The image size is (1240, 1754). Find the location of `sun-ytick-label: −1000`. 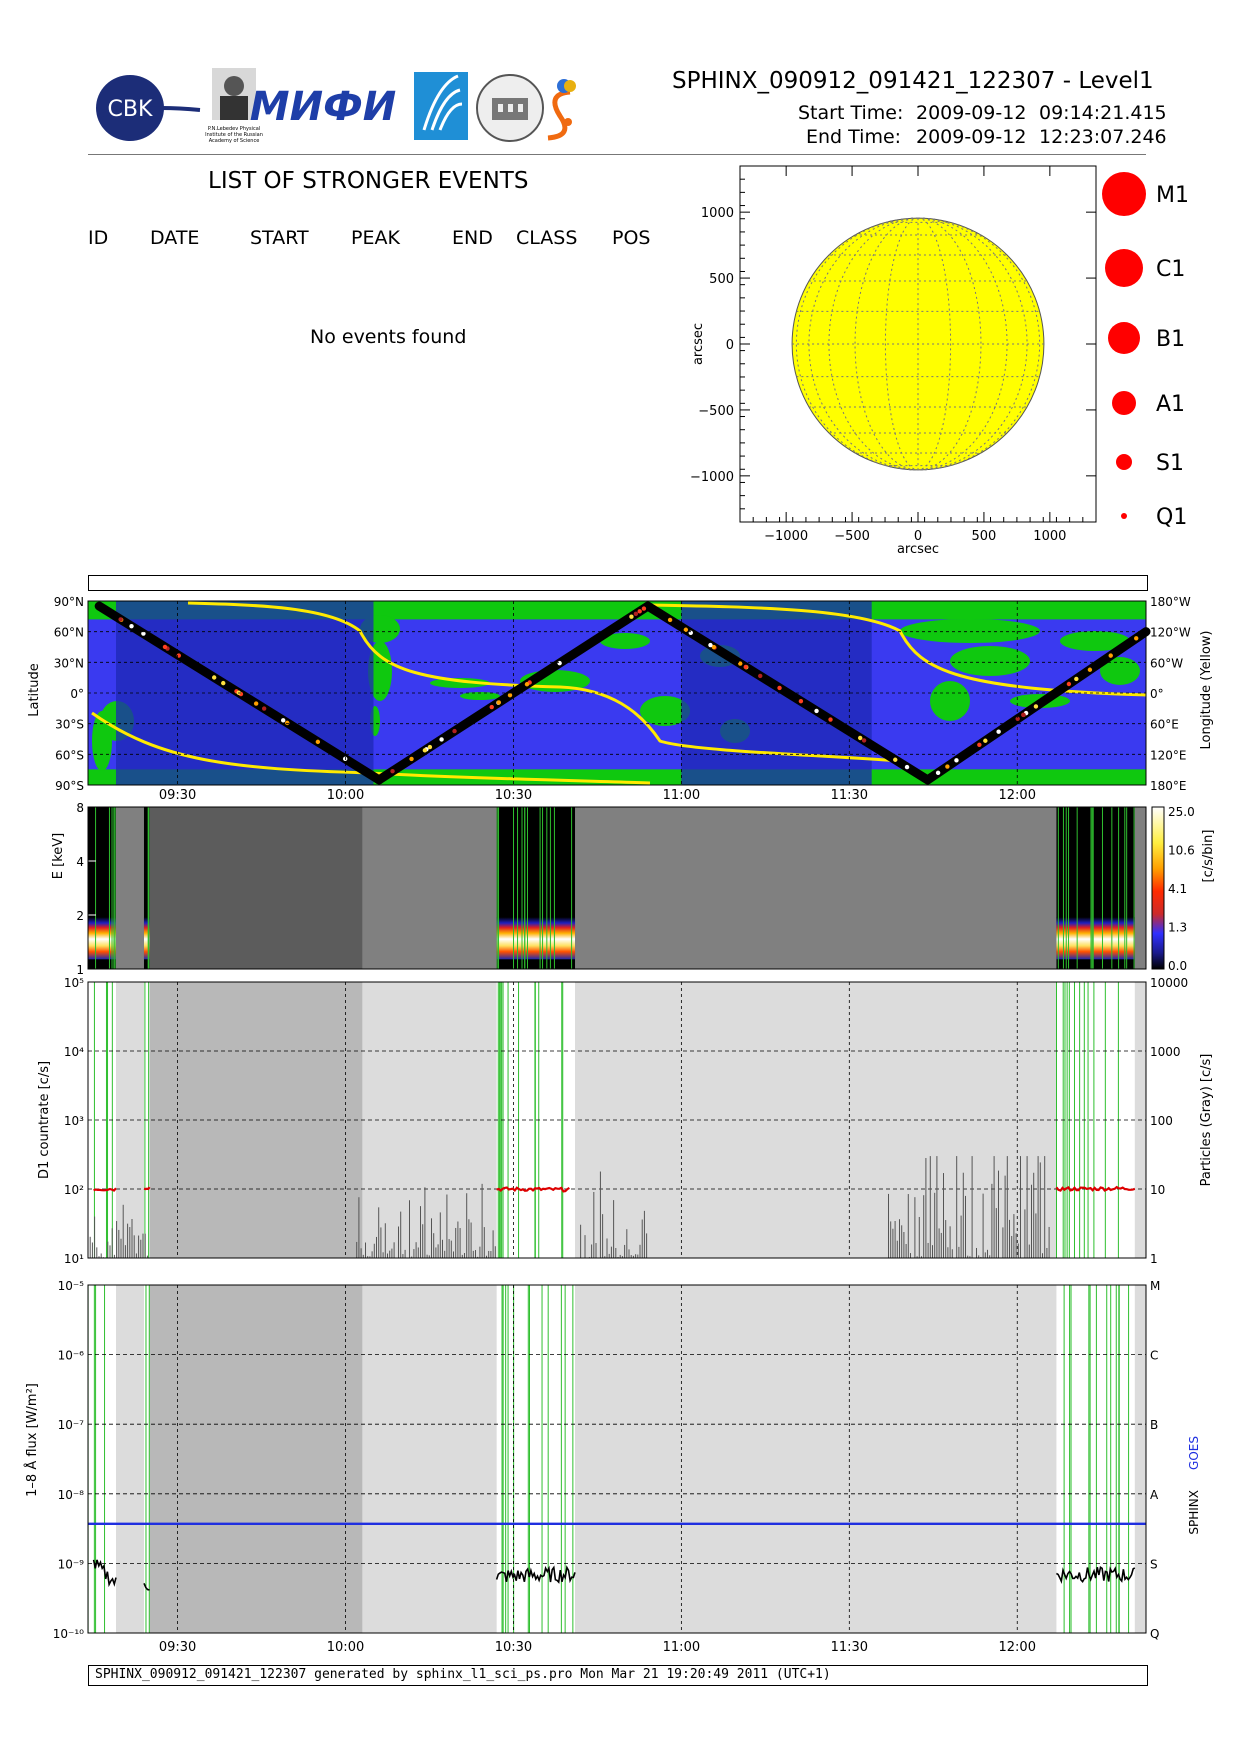

sun-ytick-label: −1000 is located at coordinates (712, 477).